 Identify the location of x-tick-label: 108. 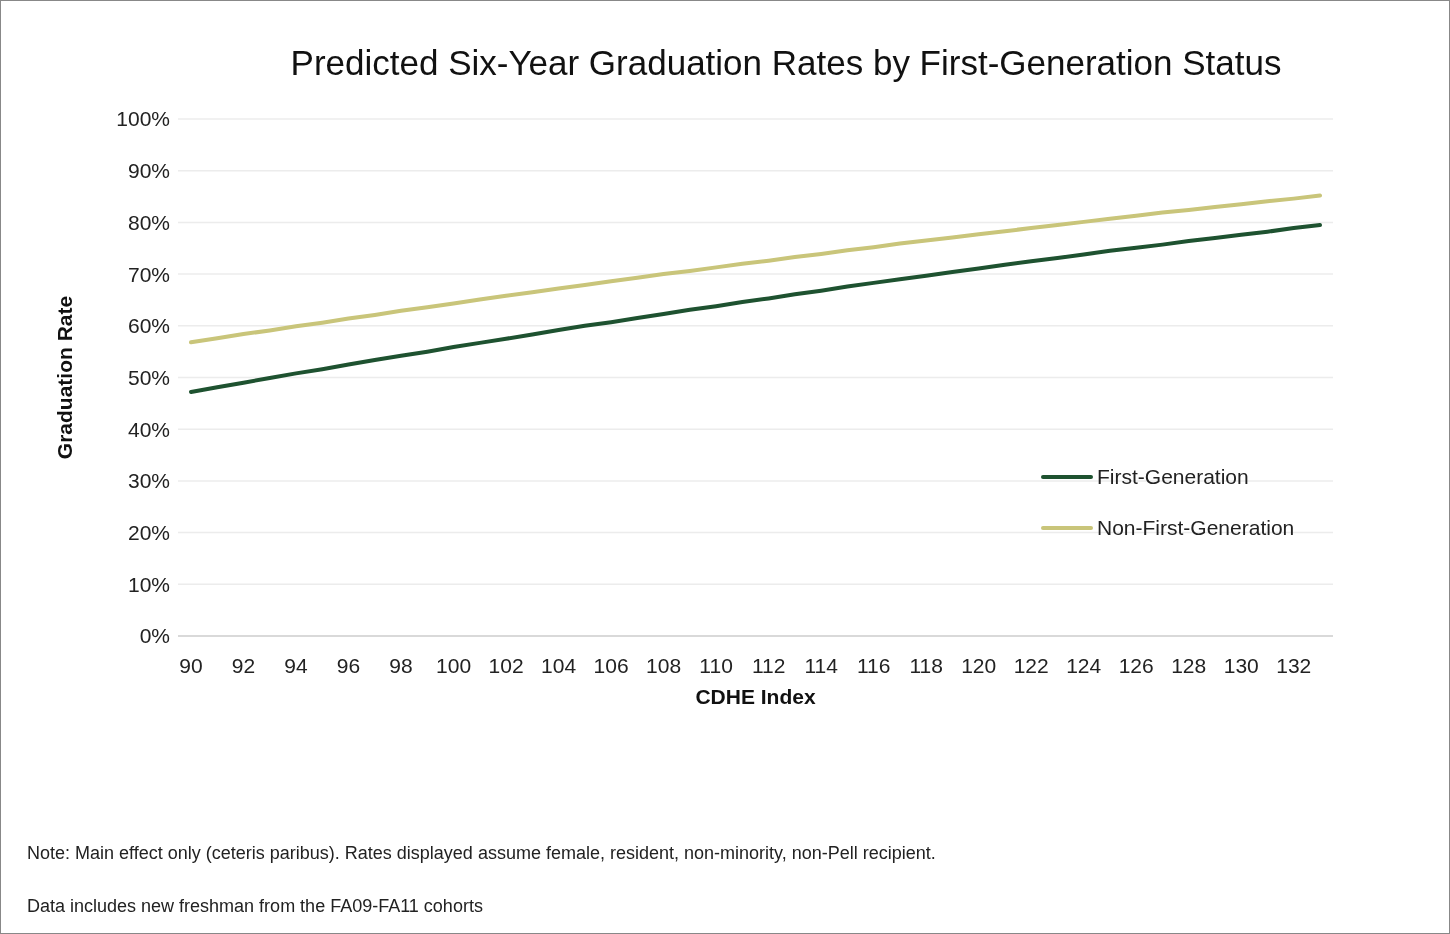
(664, 665).